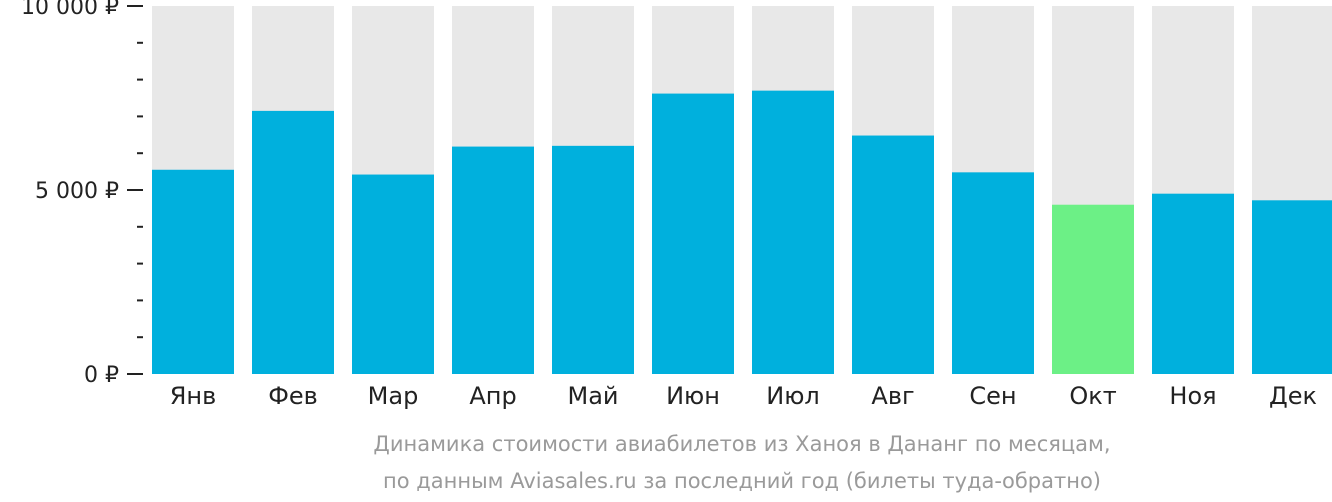  What do you see at coordinates (193, 396) in the screenshot?
I see `x-tick-label-1: Янв` at bounding box center [193, 396].